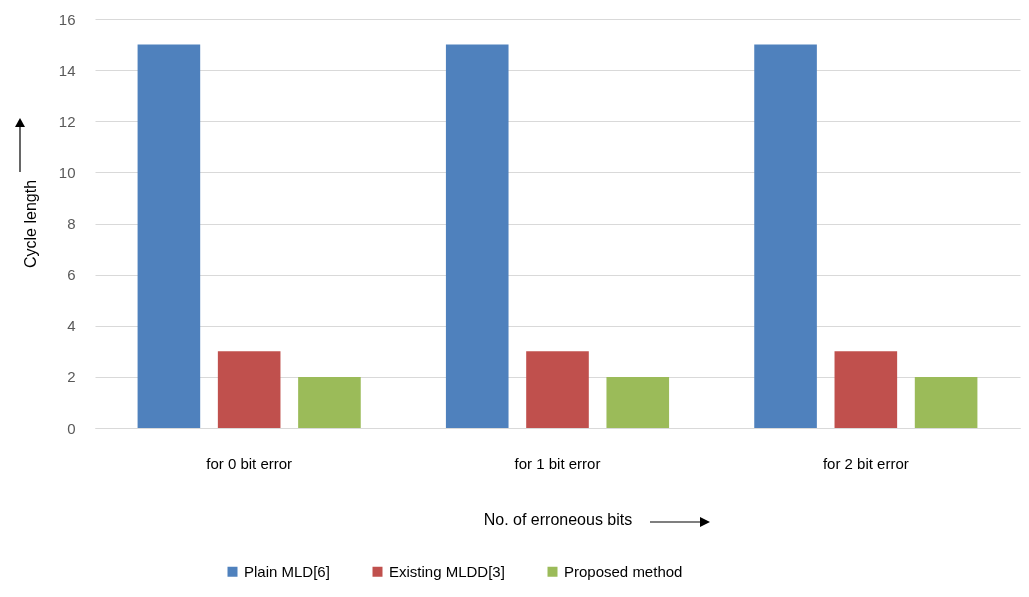 The height and width of the screenshot is (597, 1029). Describe the element at coordinates (558, 519) in the screenshot. I see `x-axis-title: No. of erroneous bits` at that location.